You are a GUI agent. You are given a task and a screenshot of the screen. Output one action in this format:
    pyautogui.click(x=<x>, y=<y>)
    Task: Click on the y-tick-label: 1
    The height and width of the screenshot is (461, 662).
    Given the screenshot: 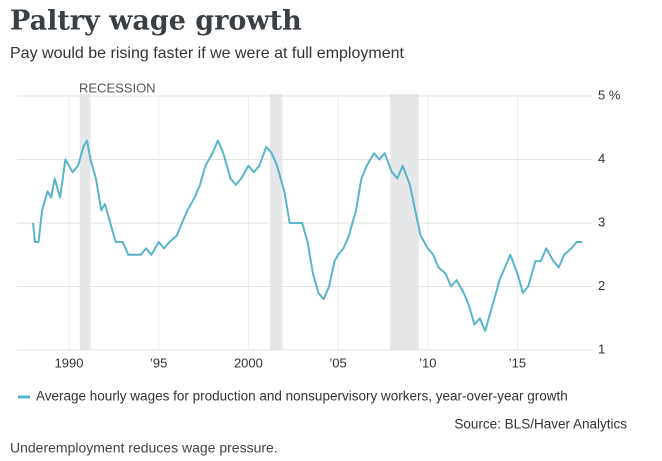 What is the action you would take?
    pyautogui.click(x=601, y=348)
    